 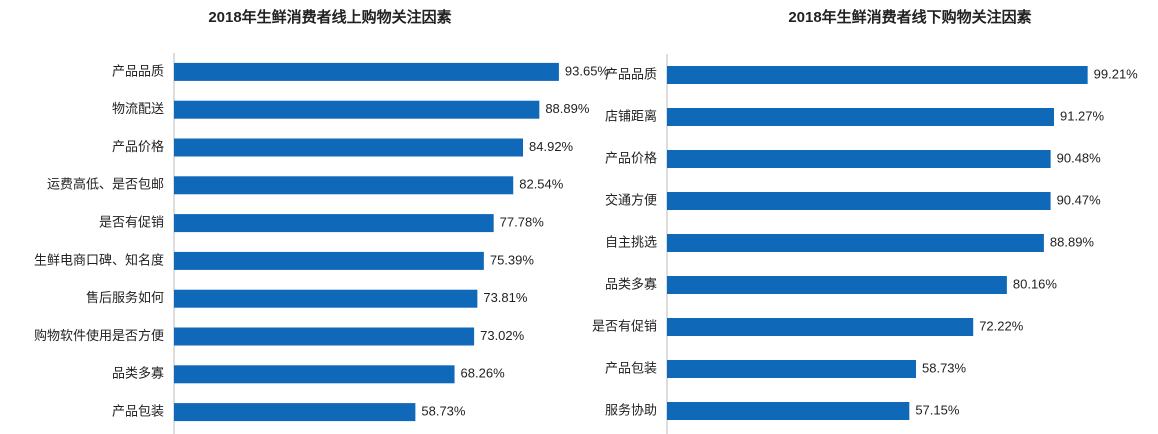 What do you see at coordinates (631, 115) in the screenshot?
I see `category-label: 店铺距离` at bounding box center [631, 115].